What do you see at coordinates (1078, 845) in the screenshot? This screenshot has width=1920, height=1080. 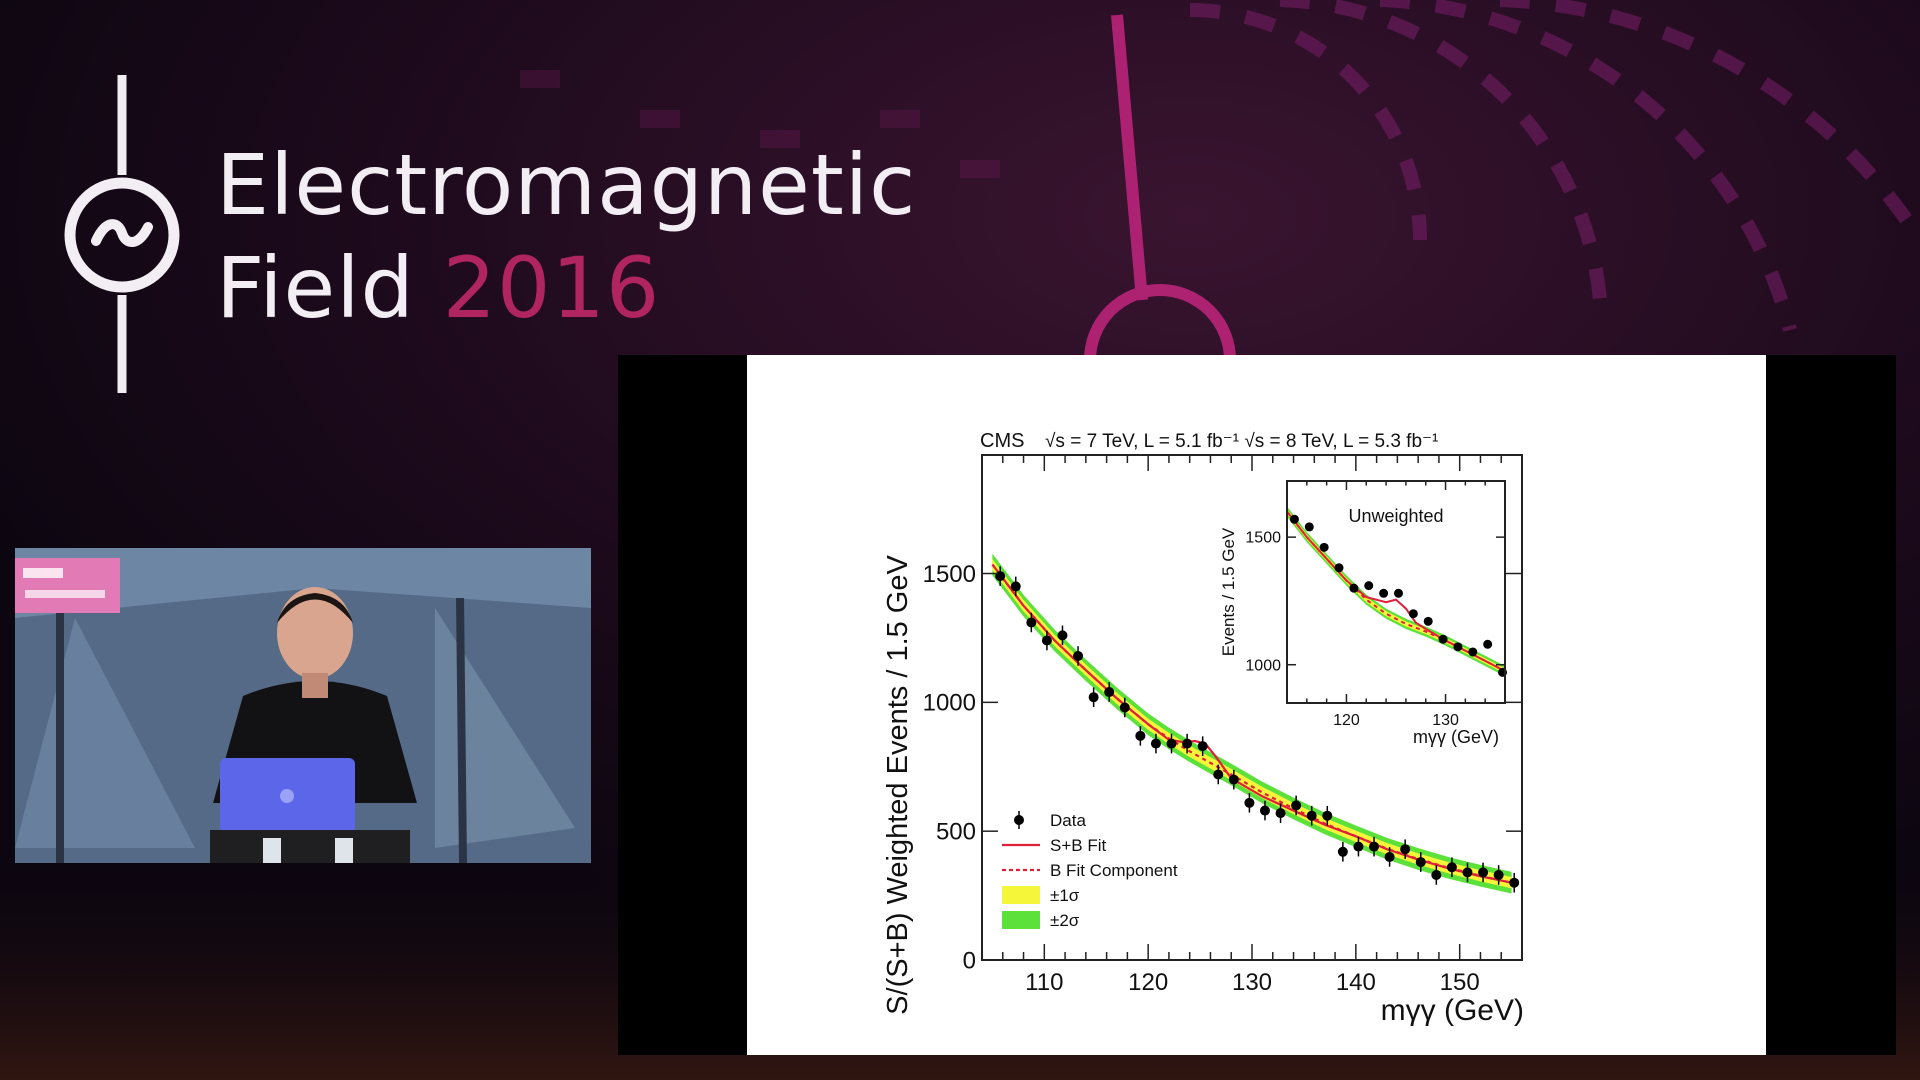 I see `legend-label: S+B Fit` at bounding box center [1078, 845].